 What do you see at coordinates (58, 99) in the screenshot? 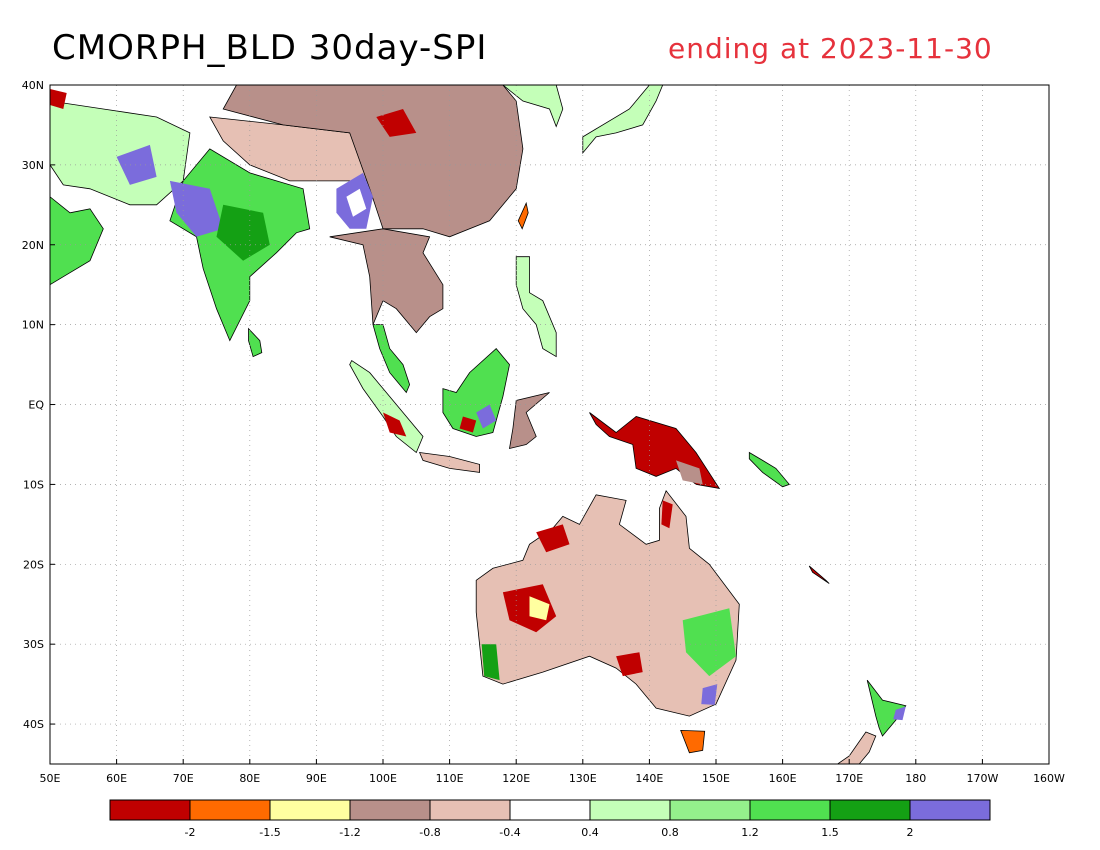
I see `anomaly-arabia-dry` at bounding box center [58, 99].